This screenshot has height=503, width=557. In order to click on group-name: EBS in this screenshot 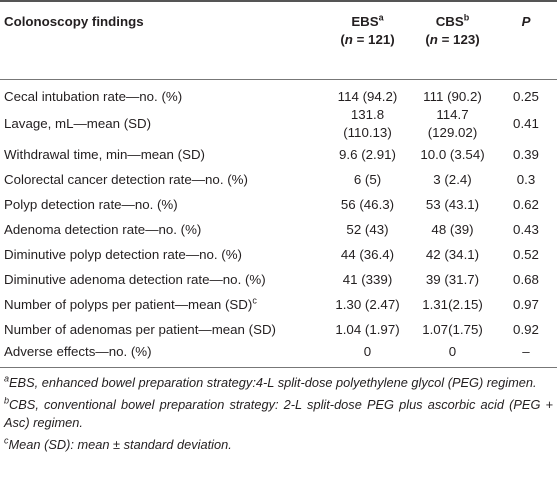, I will do `click(365, 21)`.